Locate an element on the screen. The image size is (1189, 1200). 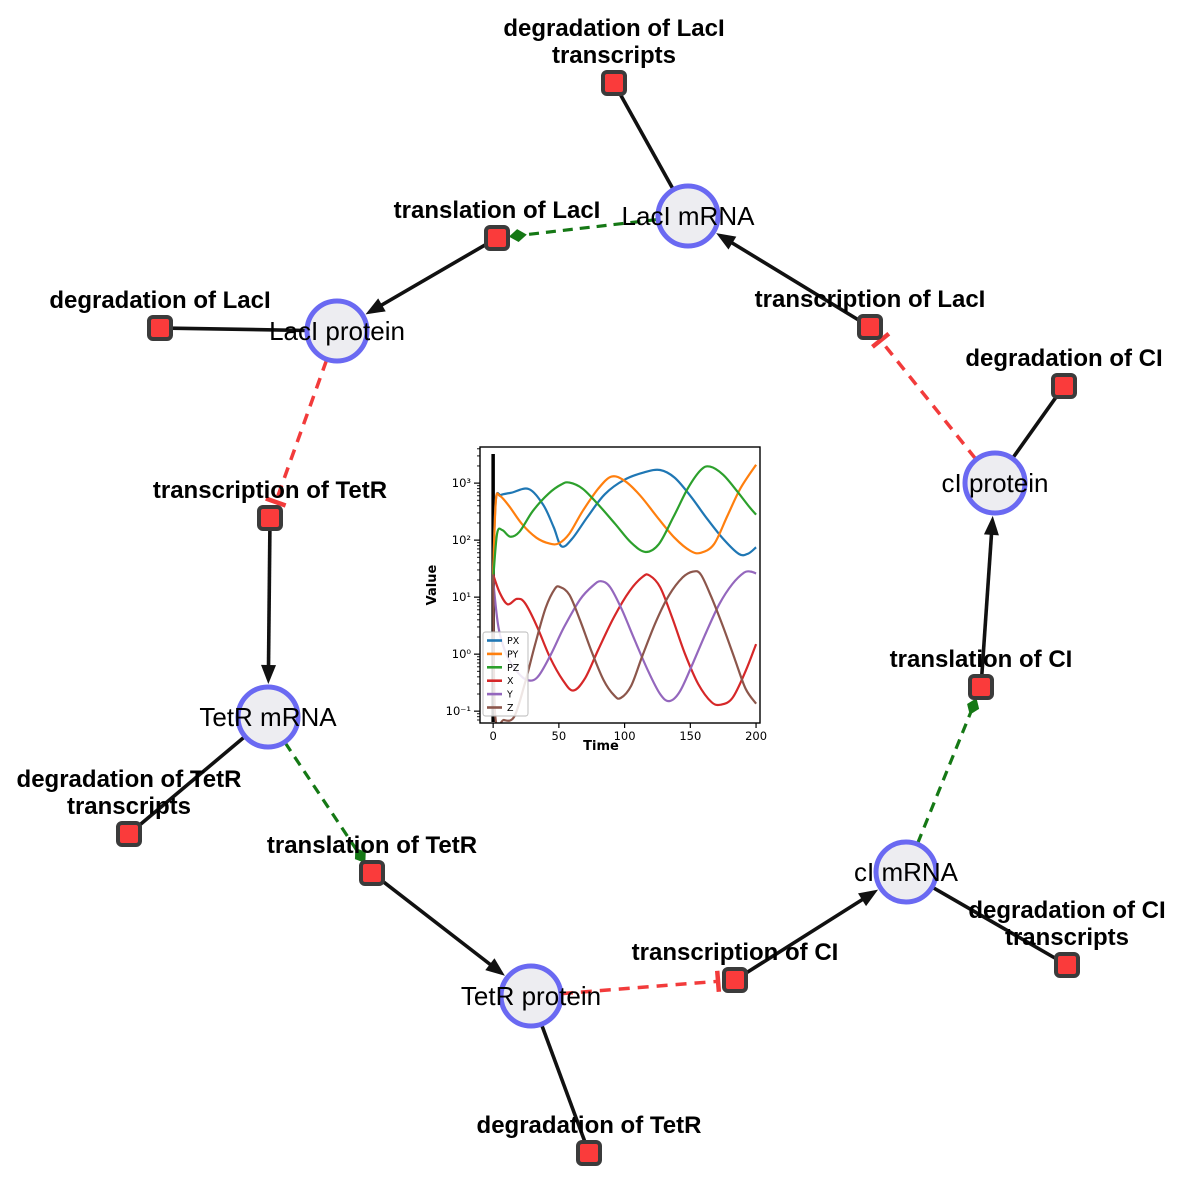
reaction-node-degradation-of-laci is located at coordinates (160, 328).